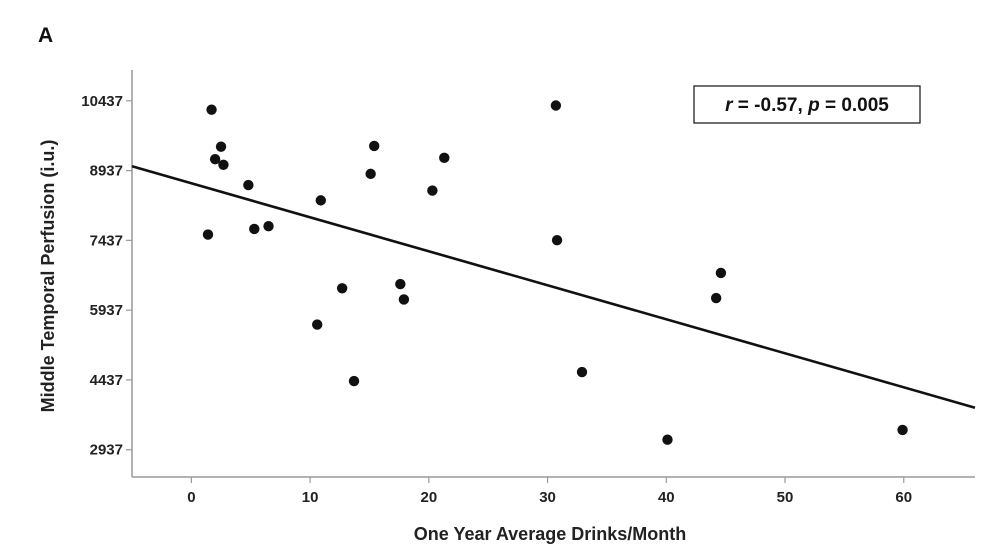 The height and width of the screenshot is (554, 999). I want to click on annotation-text: r = -0.57, p = 0.005, so click(807, 105).